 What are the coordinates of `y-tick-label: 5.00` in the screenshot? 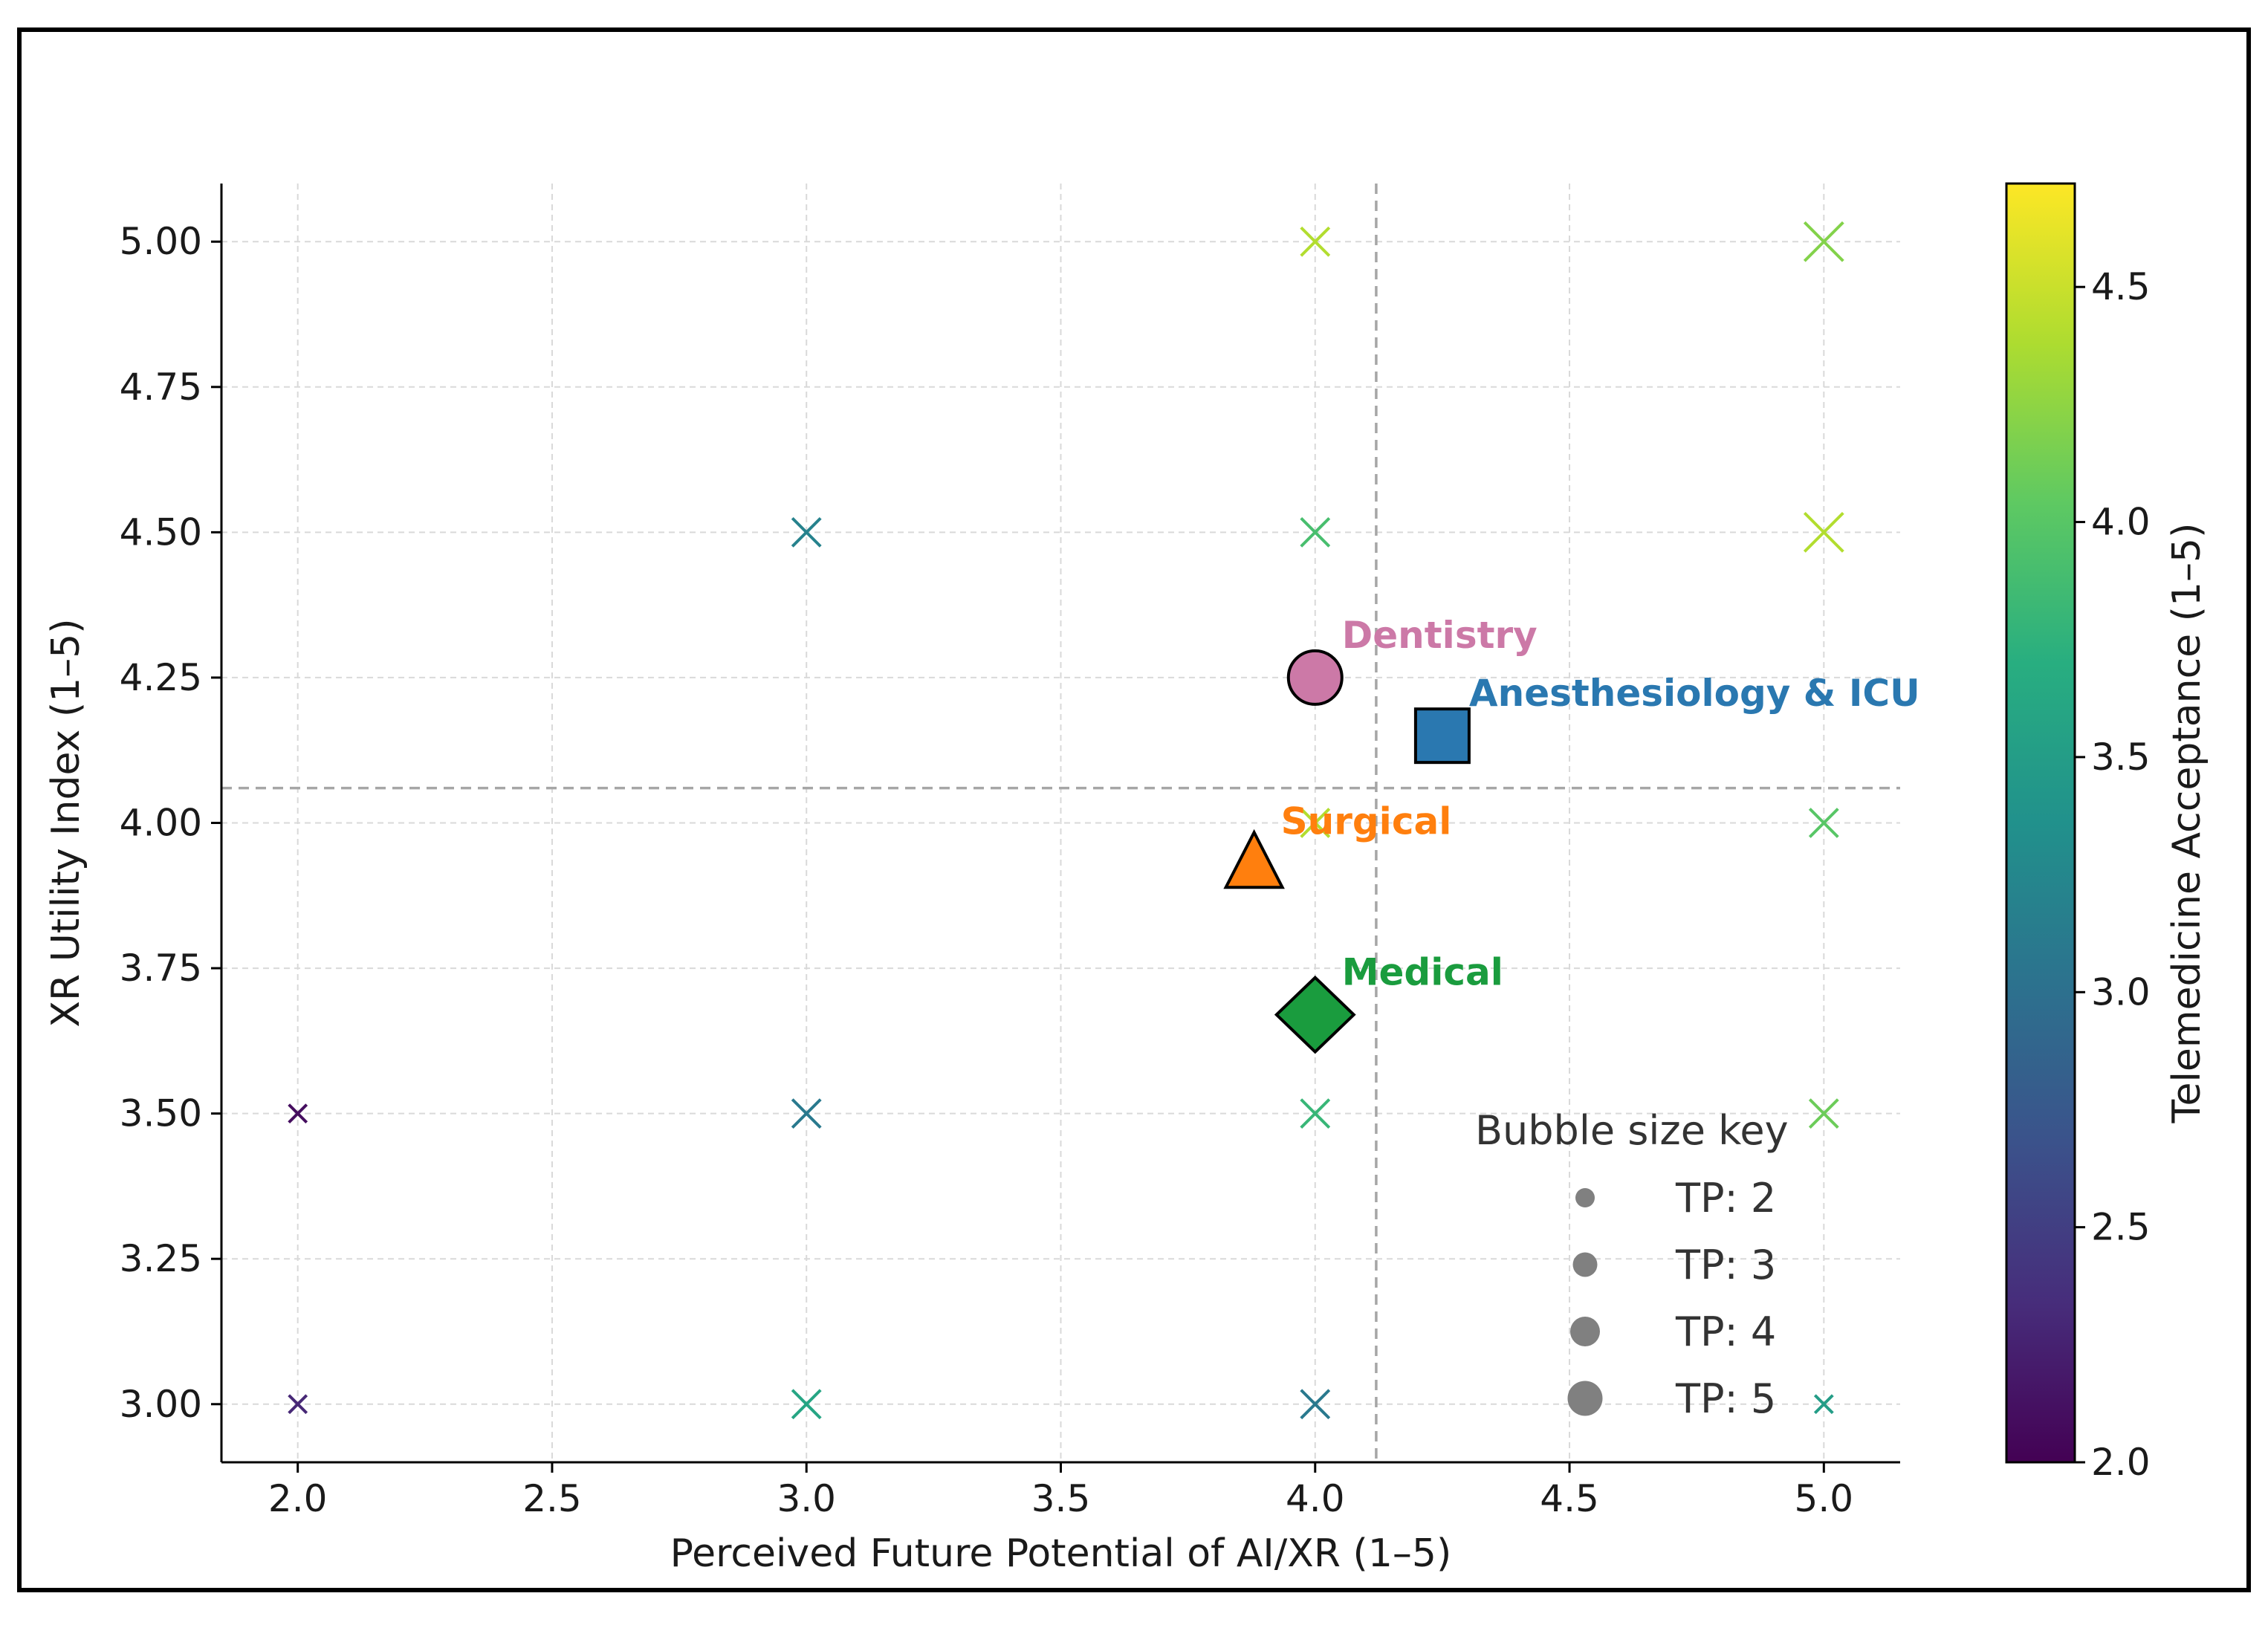 It's located at (161, 241).